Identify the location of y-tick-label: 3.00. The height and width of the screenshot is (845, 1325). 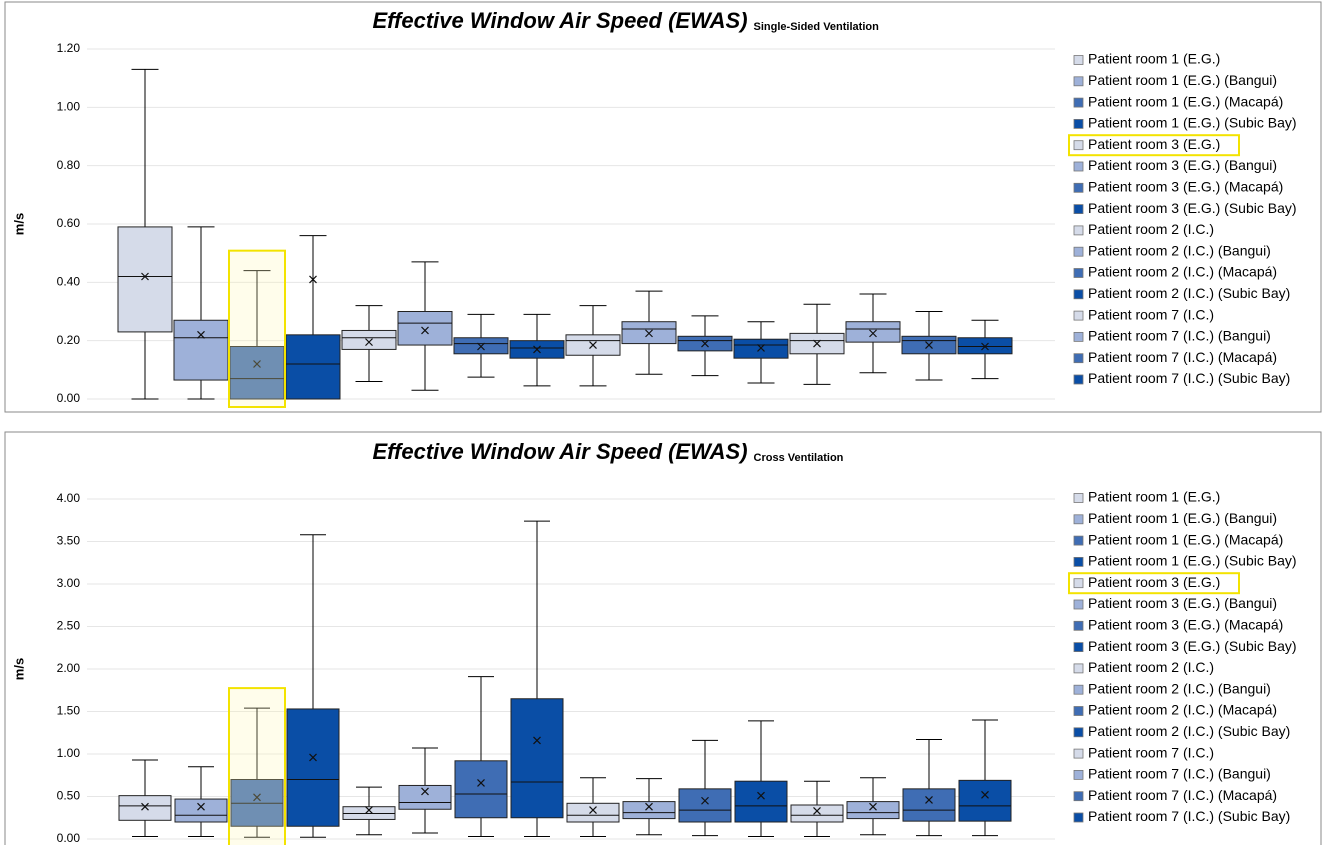
(69, 583).